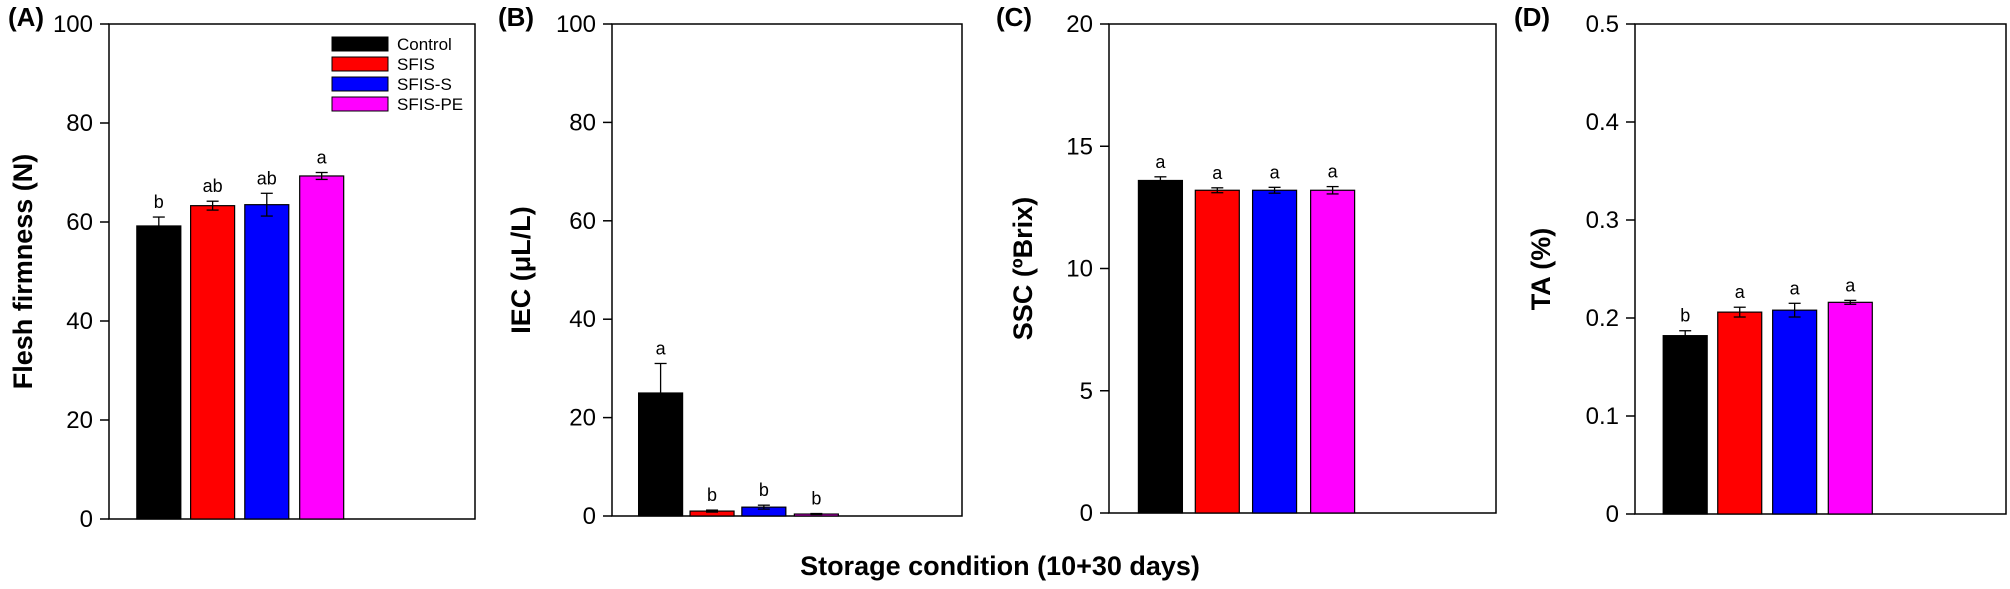 The image size is (2010, 589). I want to click on y-tick-label: 15, so click(1079, 146).